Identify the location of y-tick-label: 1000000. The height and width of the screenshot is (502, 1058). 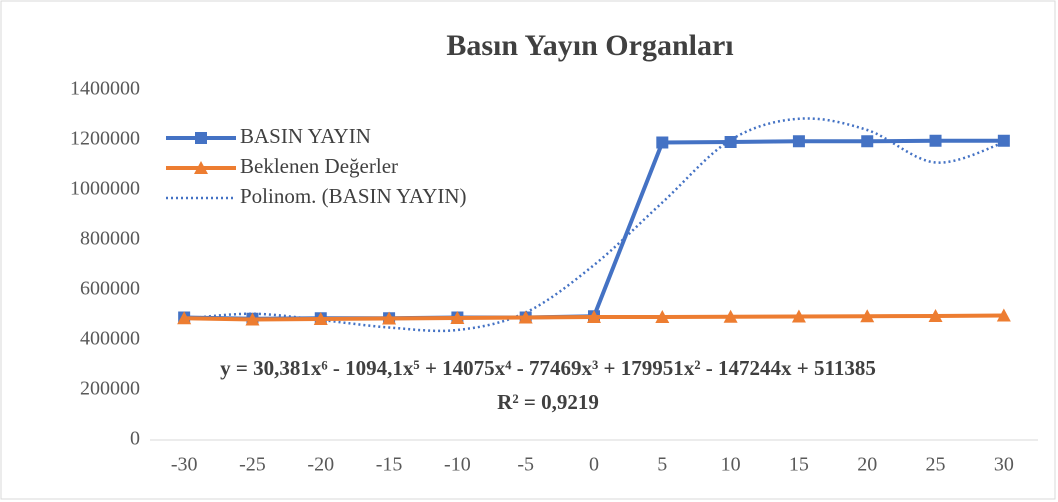
(105, 189).